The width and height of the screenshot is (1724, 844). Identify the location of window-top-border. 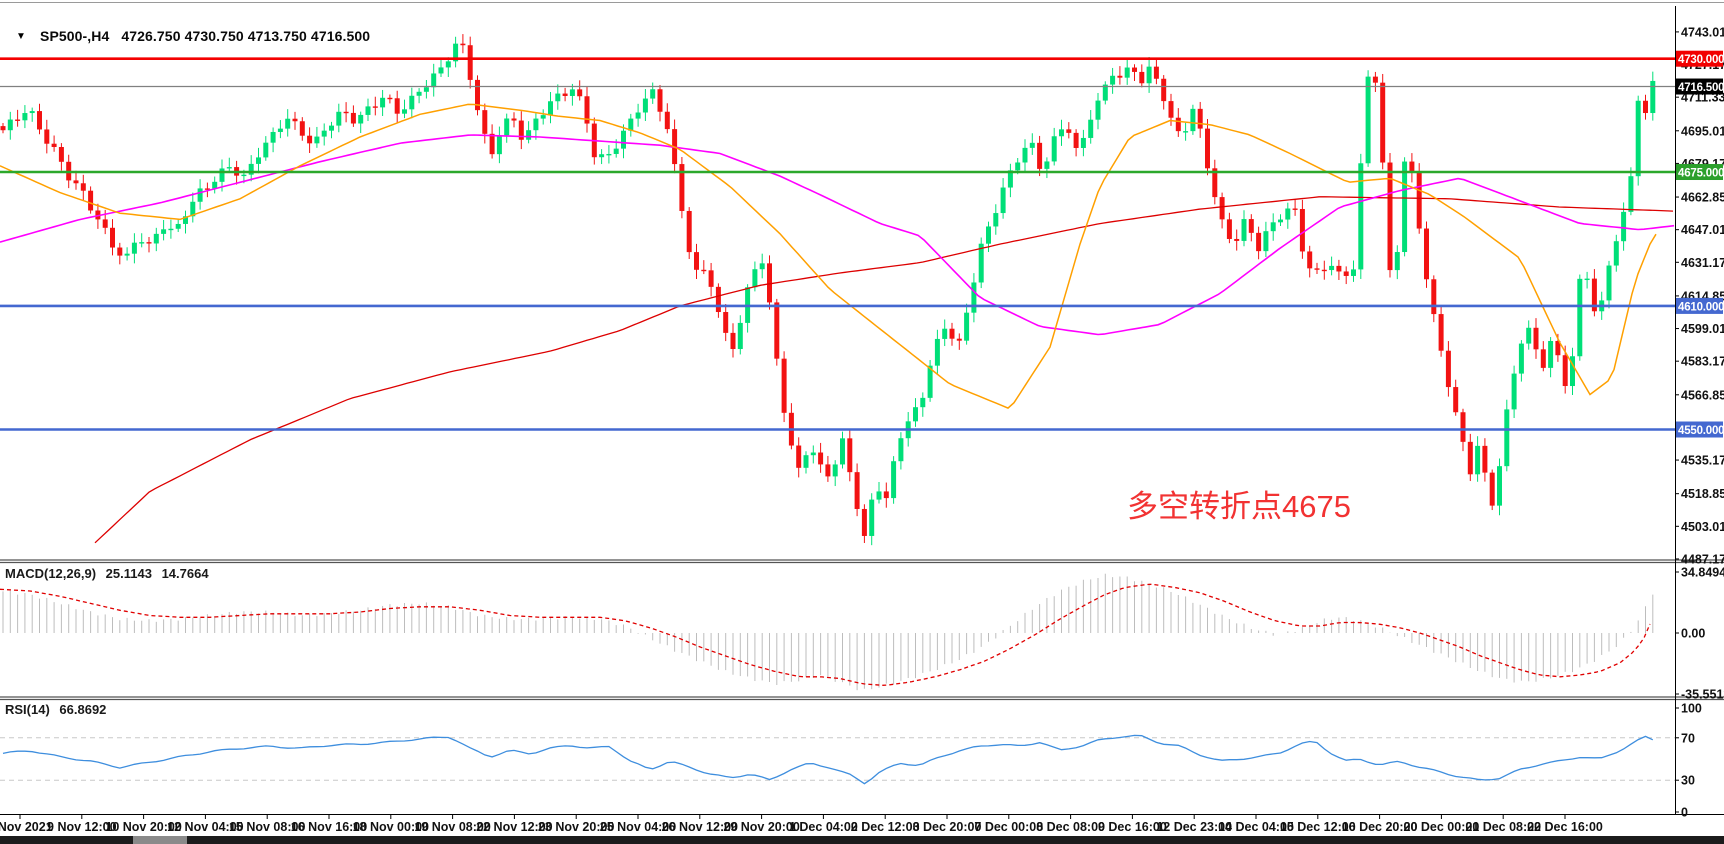
(862, 3).